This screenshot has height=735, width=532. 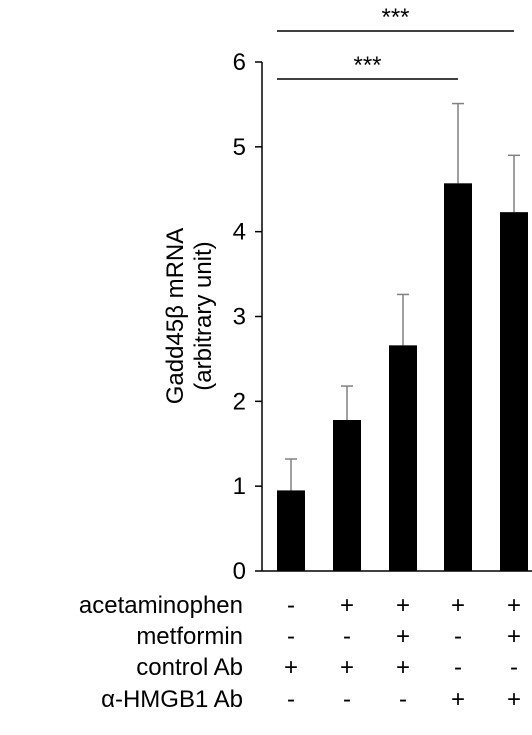 What do you see at coordinates (189, 667) in the screenshot?
I see `condition-row-label: control Ab` at bounding box center [189, 667].